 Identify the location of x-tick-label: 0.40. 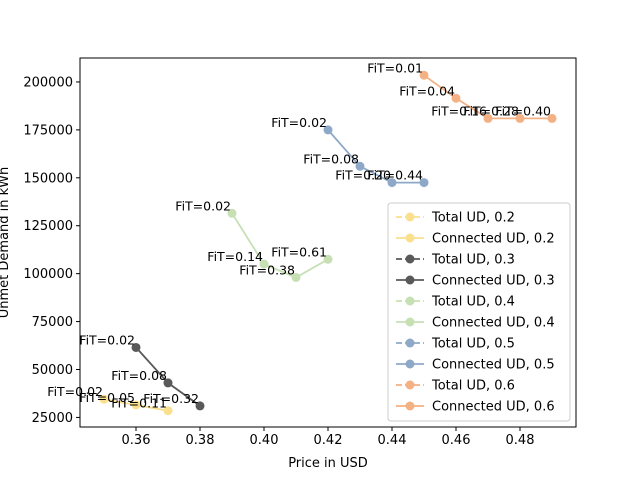
(264, 440).